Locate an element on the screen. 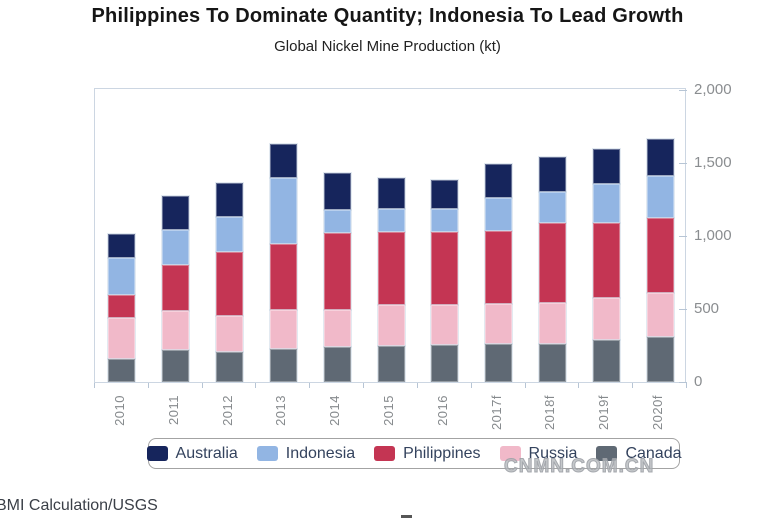 Image resolution: width=775 pixels, height=521 pixels. legend-label-philippines: Philippines is located at coordinates (442, 453).